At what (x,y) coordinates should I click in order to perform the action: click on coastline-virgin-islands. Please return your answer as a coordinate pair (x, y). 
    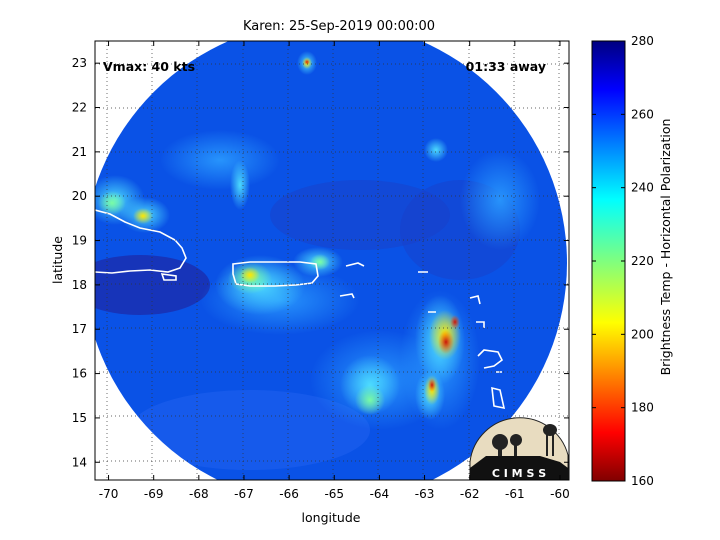
    Looking at the image, I should click on (383, 280).